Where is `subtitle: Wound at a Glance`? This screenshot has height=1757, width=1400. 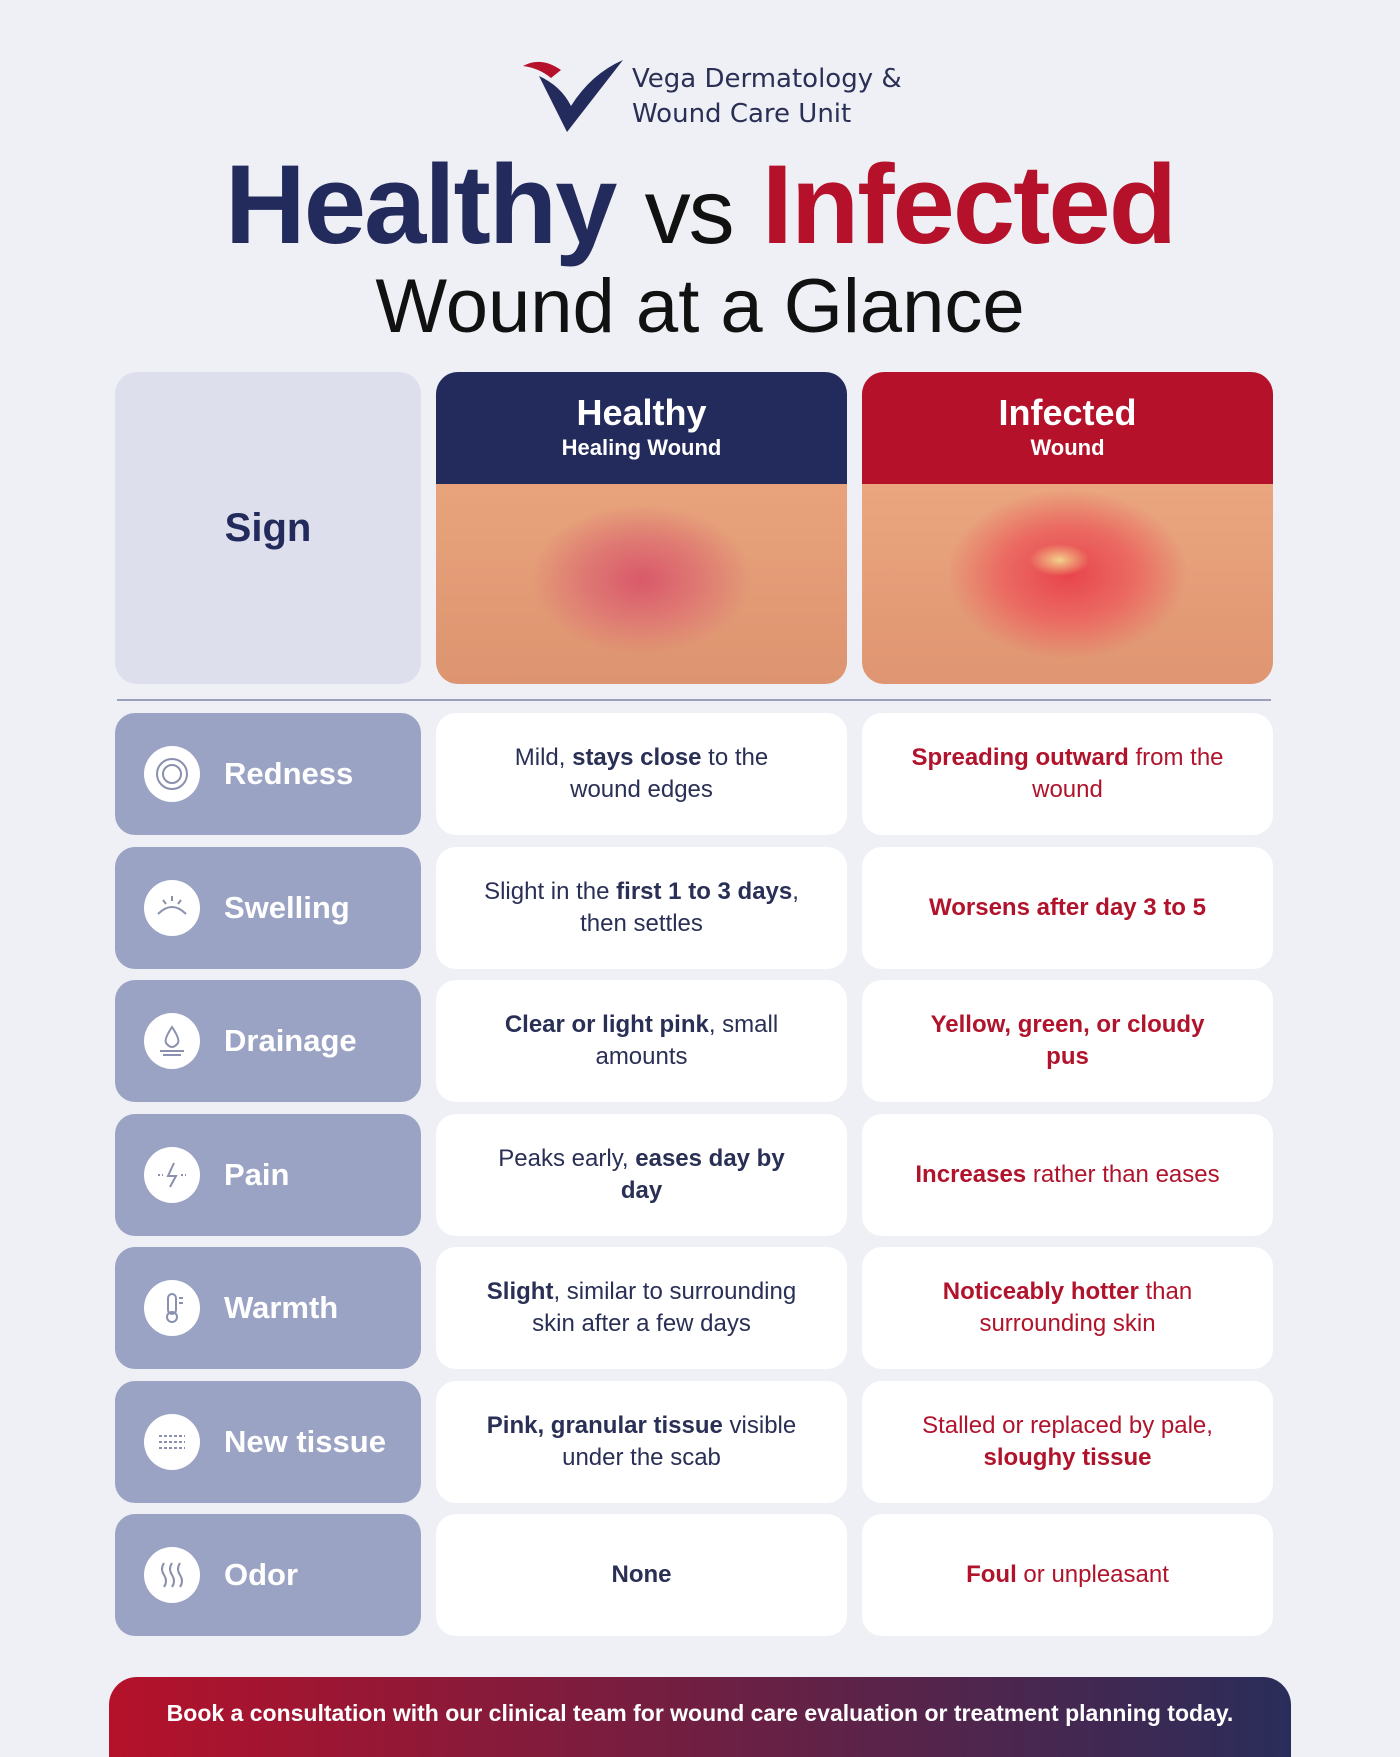 subtitle: Wound at a Glance is located at coordinates (700, 306).